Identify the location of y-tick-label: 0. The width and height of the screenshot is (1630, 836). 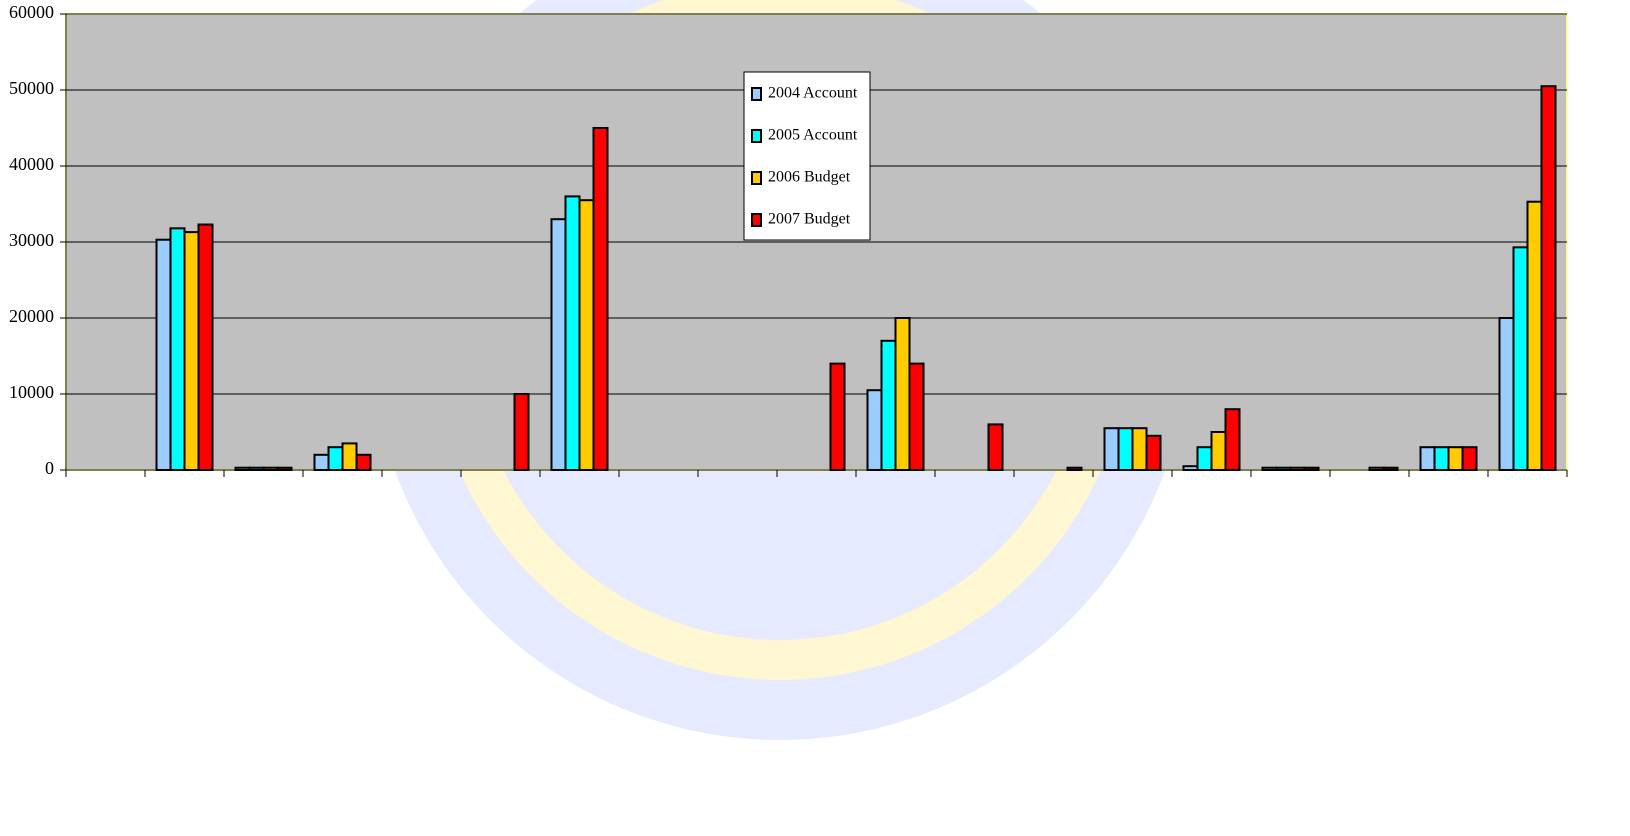
(49, 468).